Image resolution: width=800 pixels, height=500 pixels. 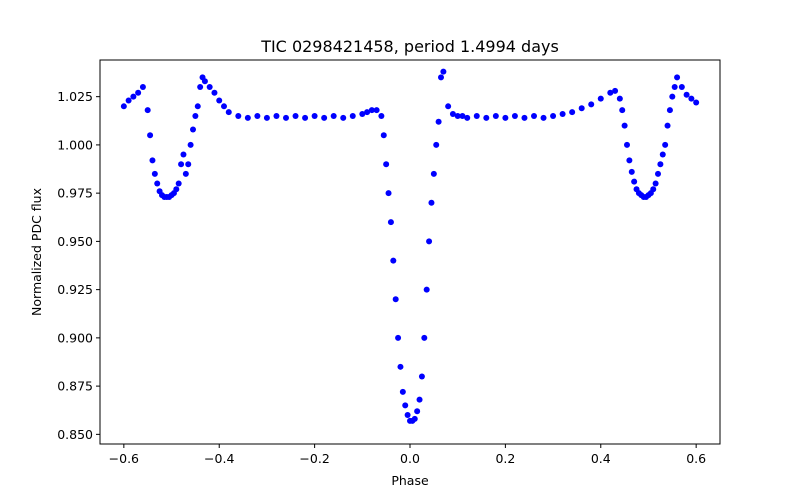 I want to click on y-tick-label: 1.025, so click(x=75, y=96).